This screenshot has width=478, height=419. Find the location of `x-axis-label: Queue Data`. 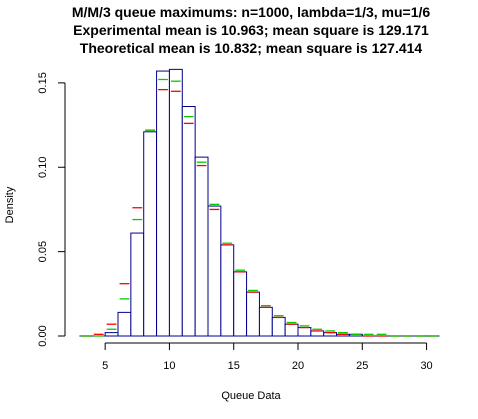

x-axis-label: Queue Data is located at coordinates (251, 396).